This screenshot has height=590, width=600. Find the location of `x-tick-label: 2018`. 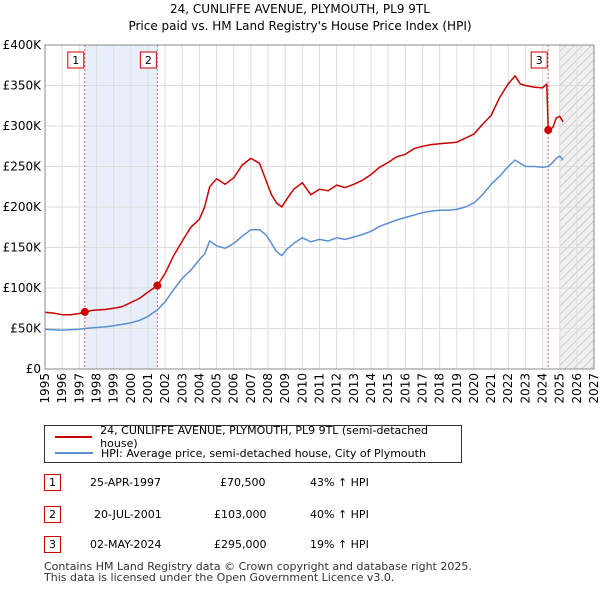

x-tick-label: 2018 is located at coordinates (440, 388).